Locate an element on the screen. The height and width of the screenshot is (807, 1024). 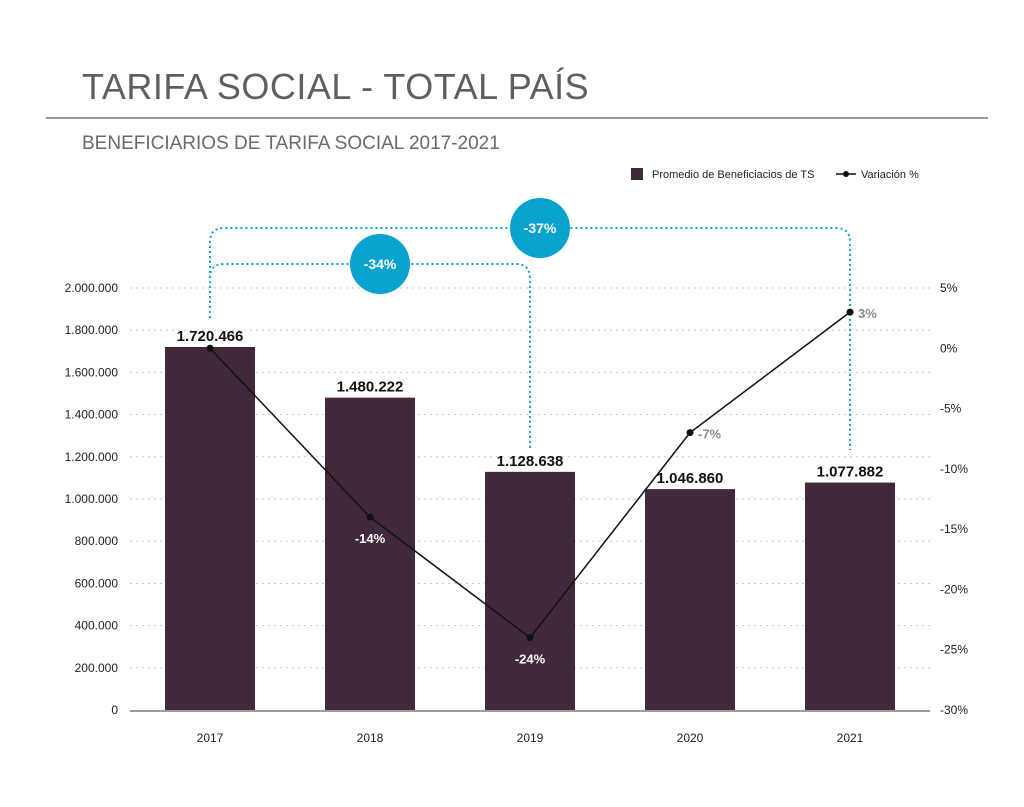
variation-label: -14% is located at coordinates (370, 538).